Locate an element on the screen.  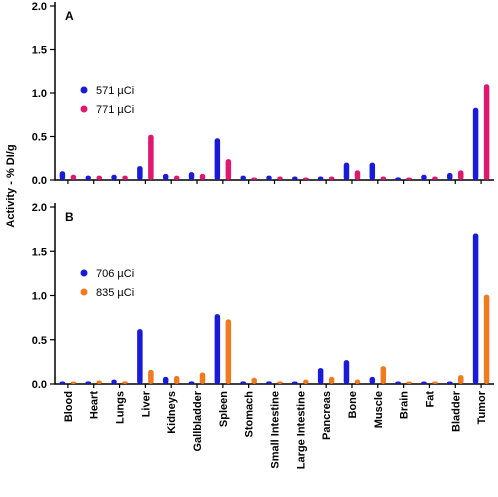
category-label: Heart is located at coordinates (95, 405).